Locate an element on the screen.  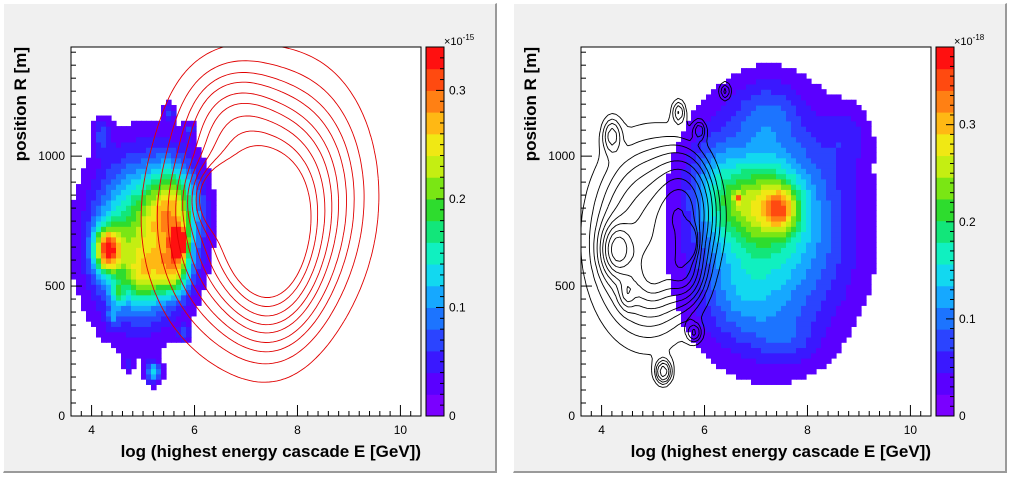
colorbar-tick-label: 0.2 is located at coordinates (967, 222).